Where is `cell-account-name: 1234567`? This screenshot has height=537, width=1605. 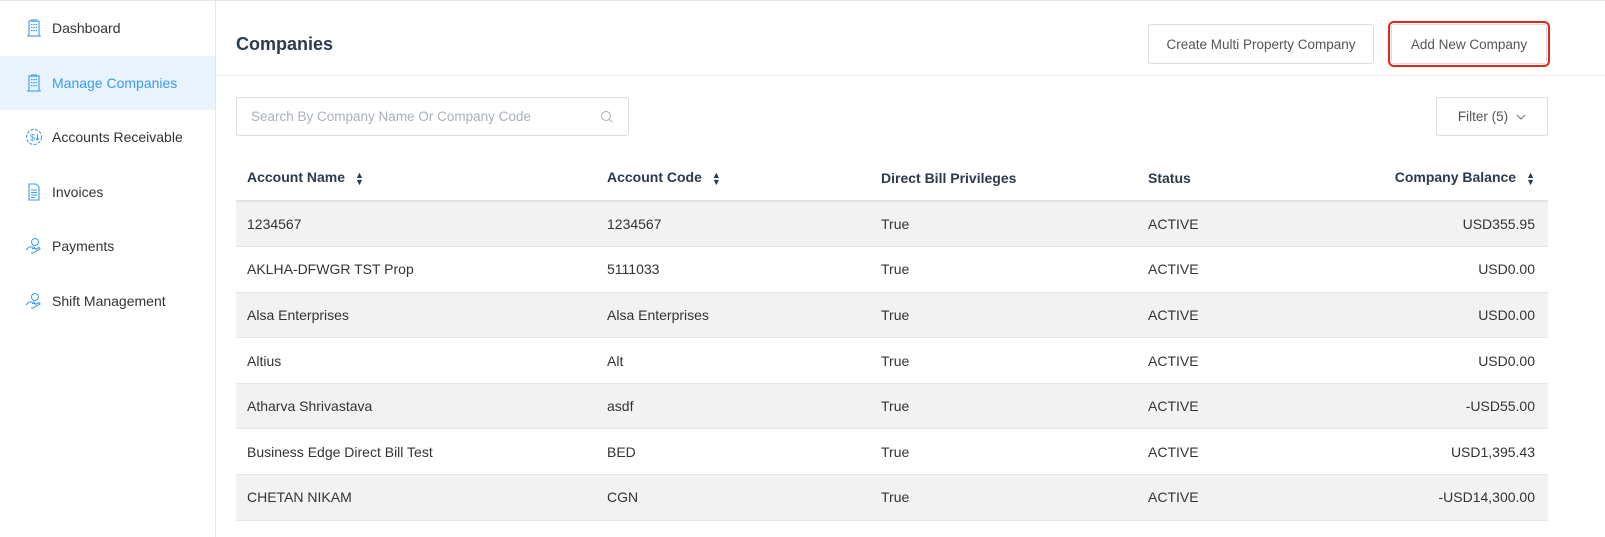
cell-account-name: 1234567 is located at coordinates (416, 224).